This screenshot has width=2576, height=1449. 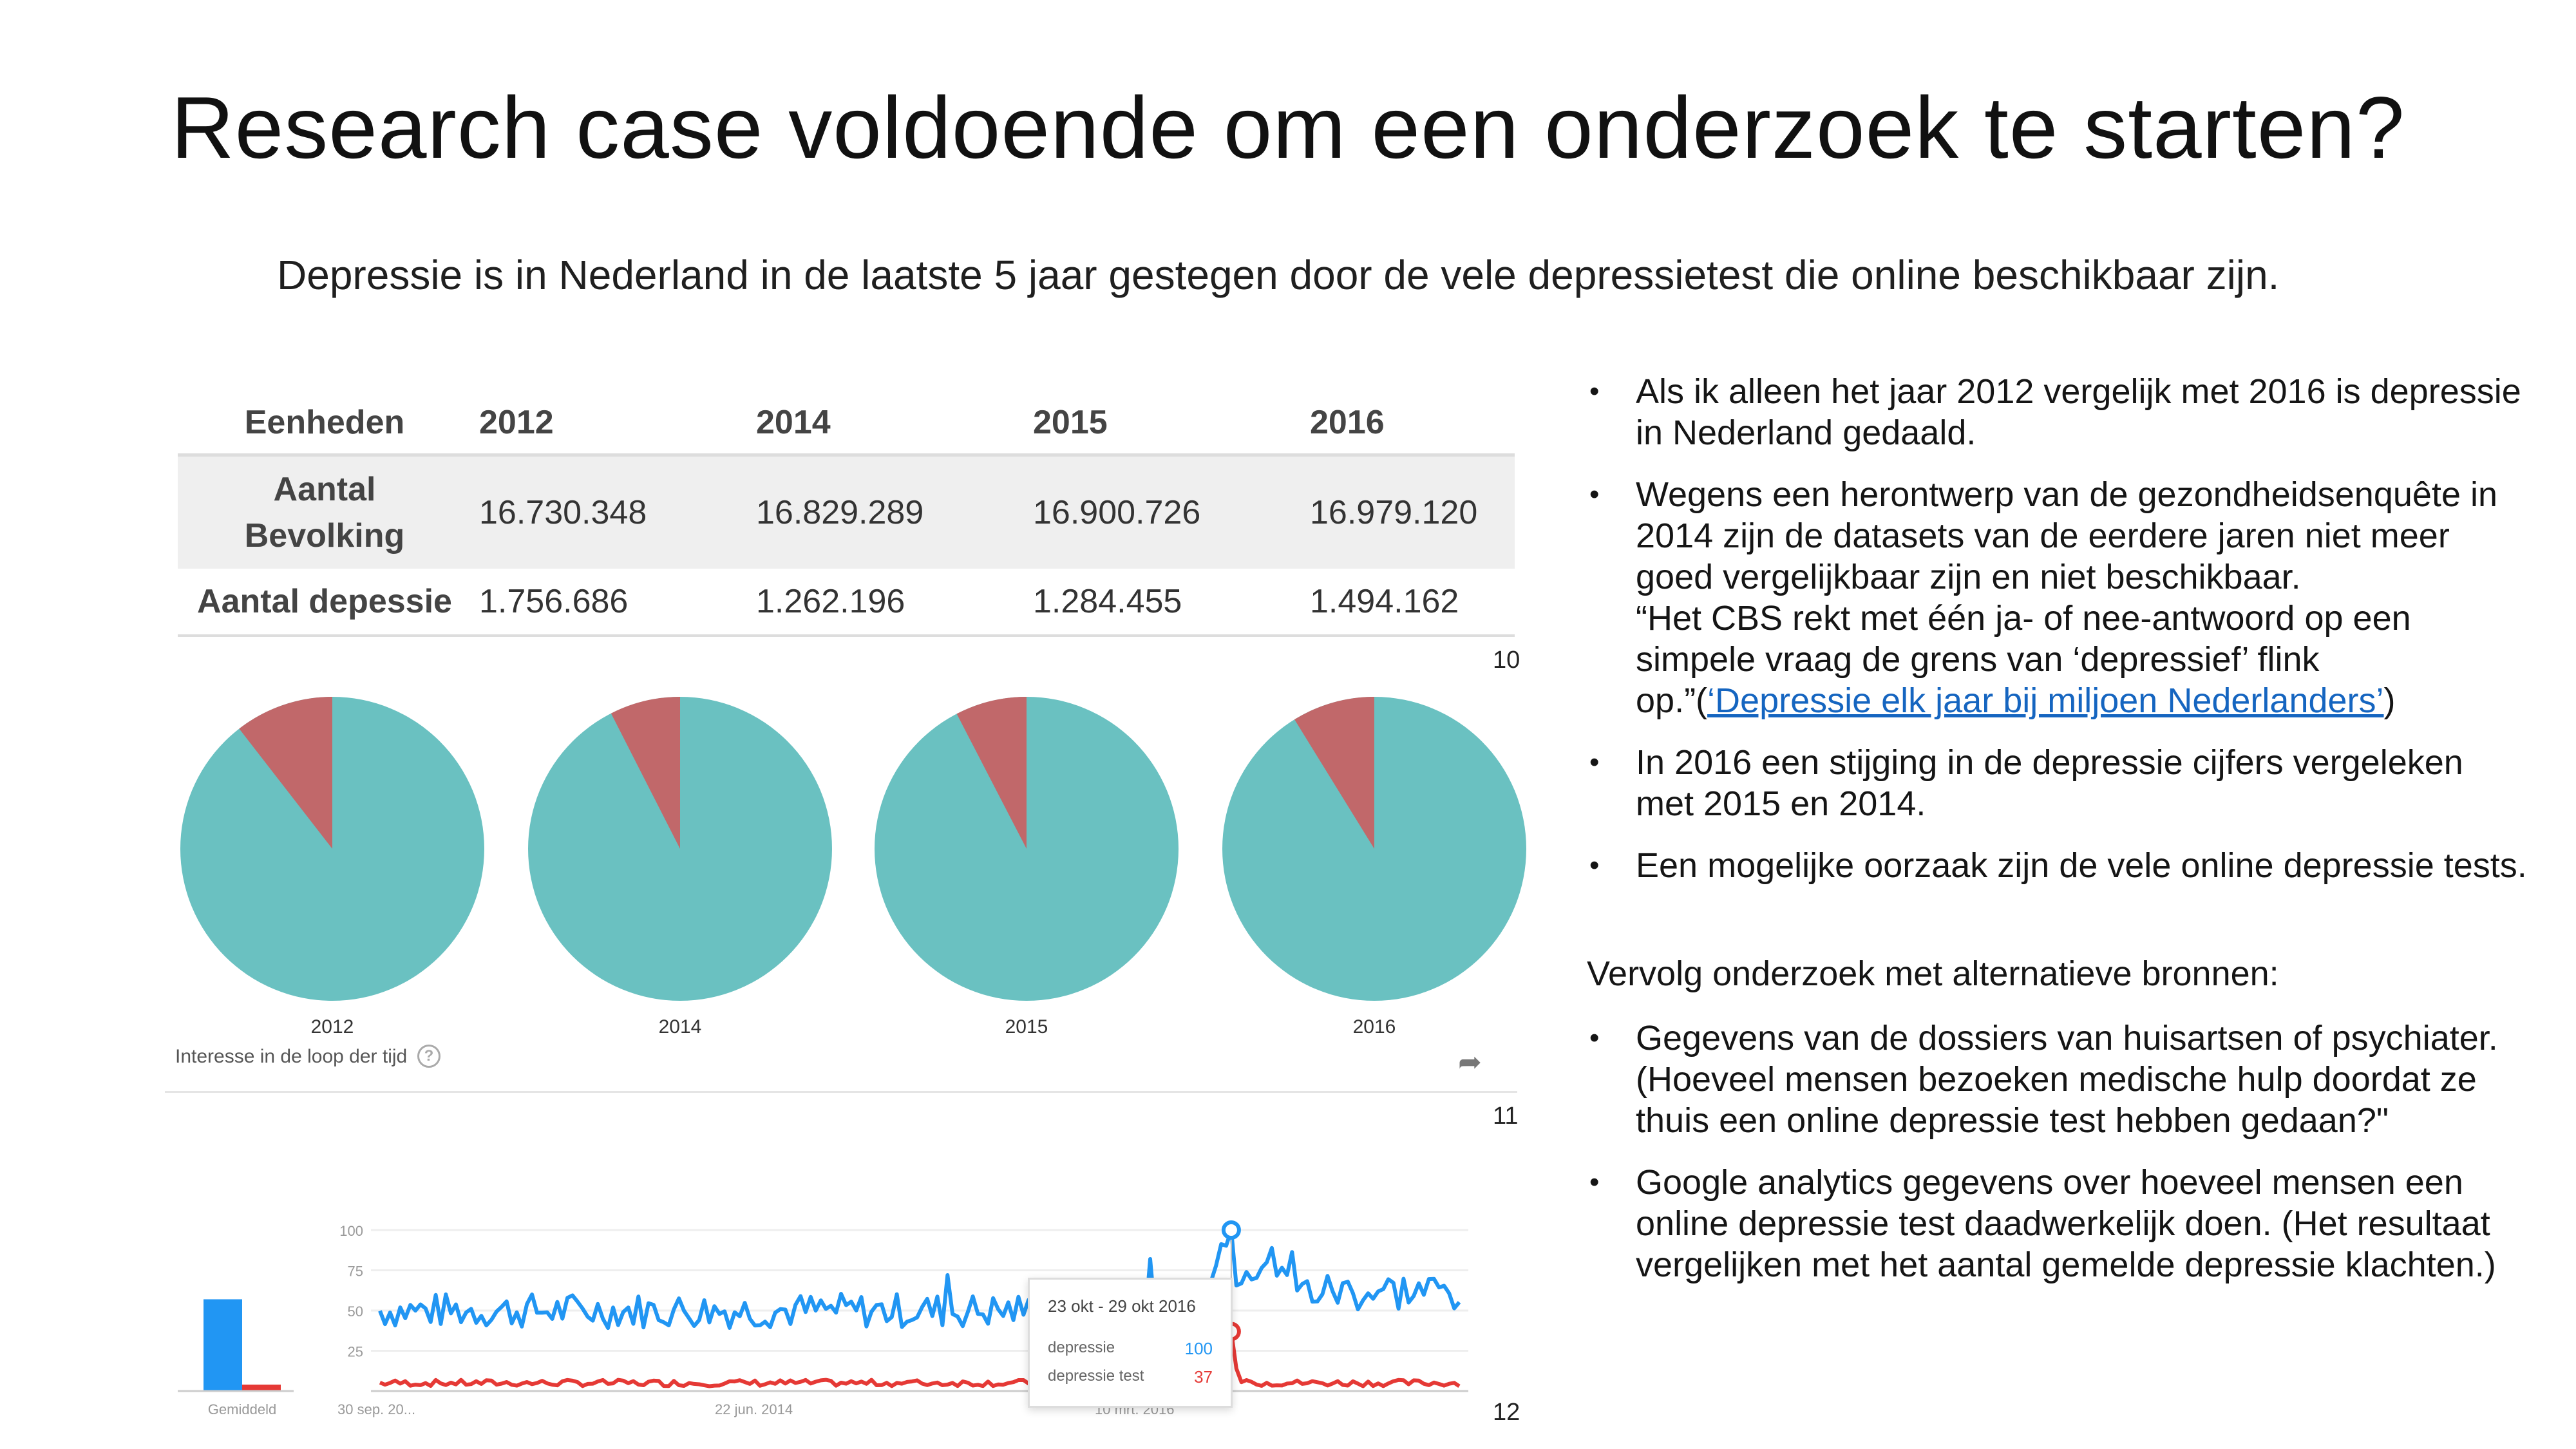 I want to click on table-header-2016: 2016, so click(x=1403, y=425).